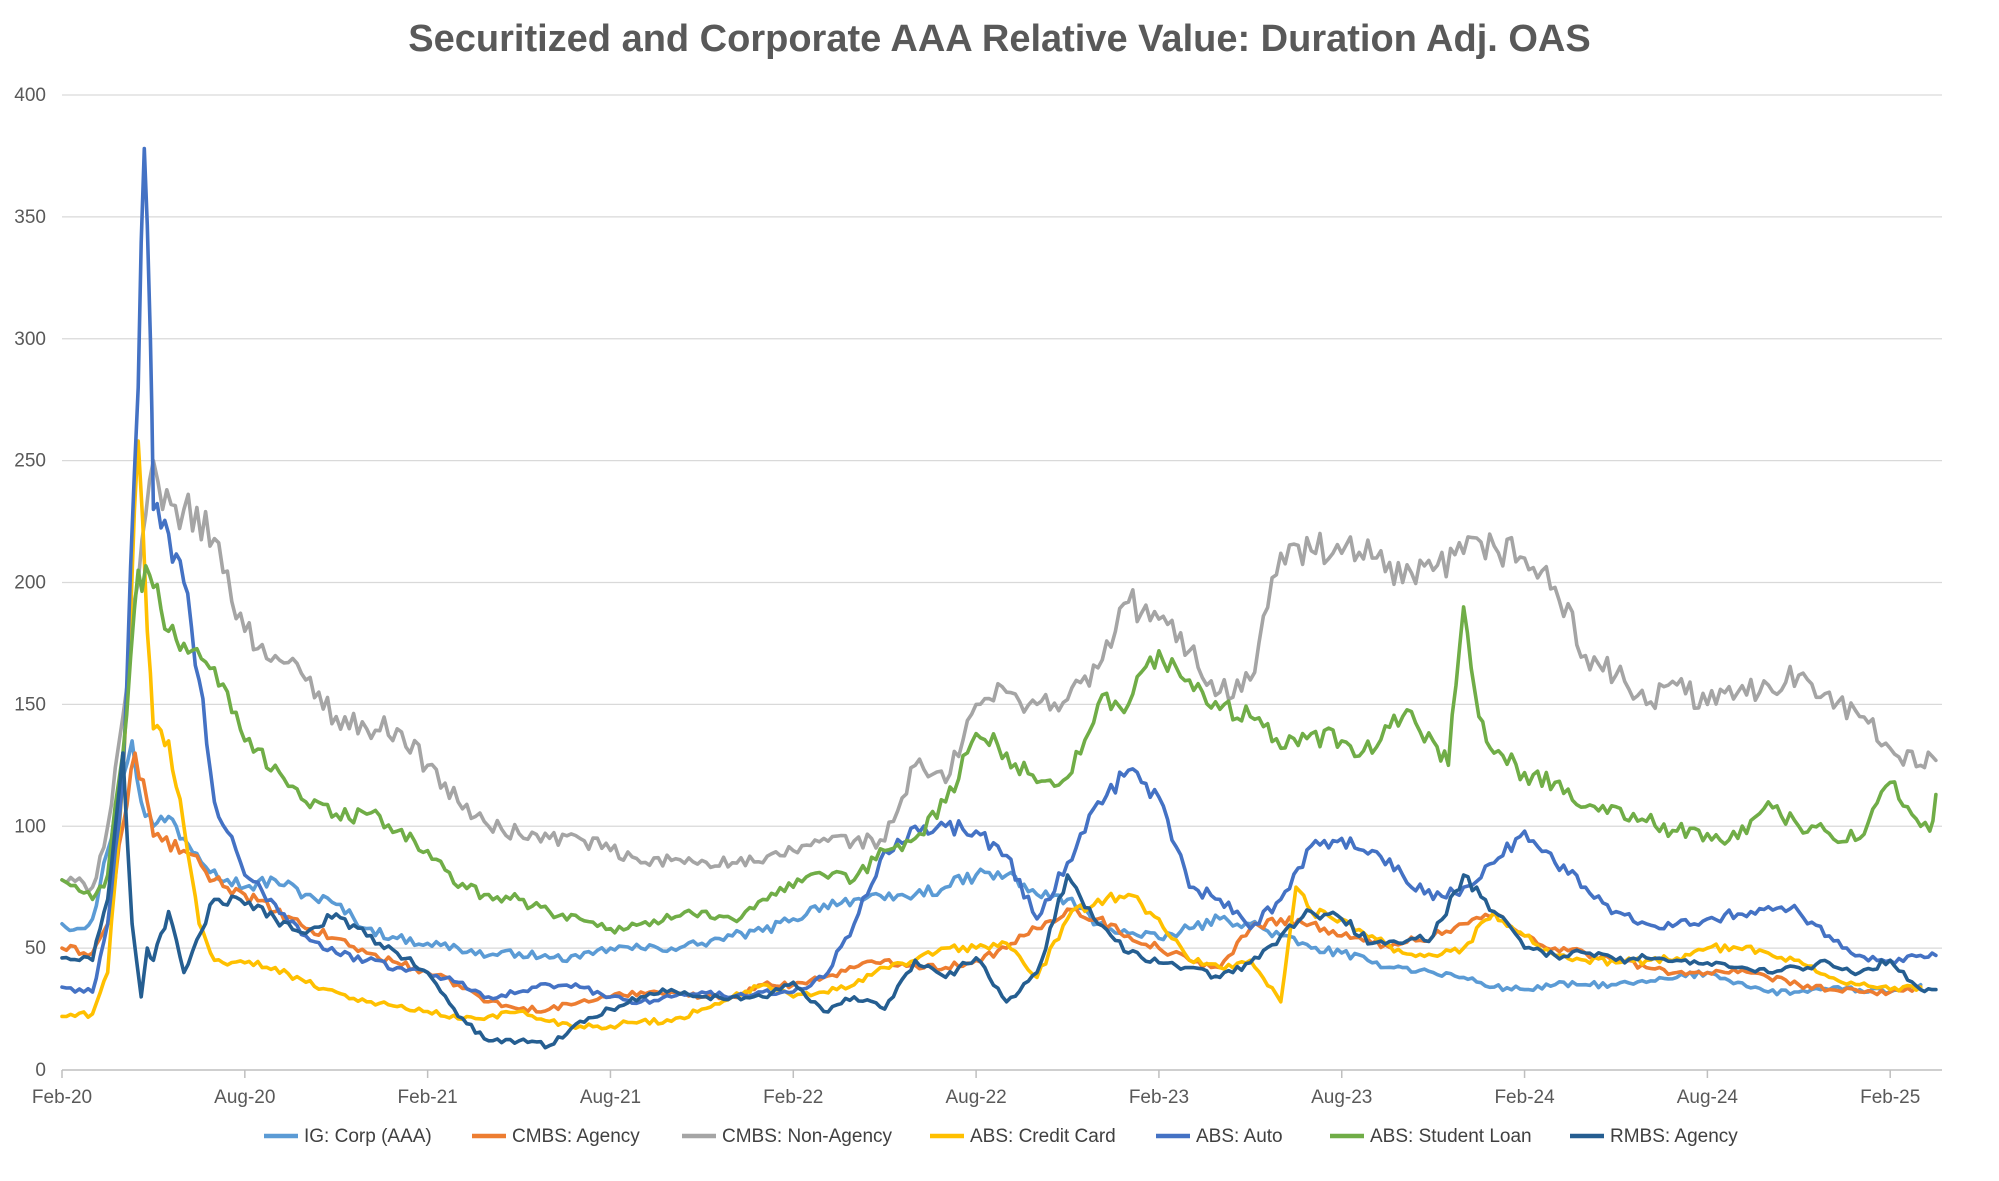  Describe the element at coordinates (30, 217) in the screenshot. I see `y-tick-label: 350` at that location.